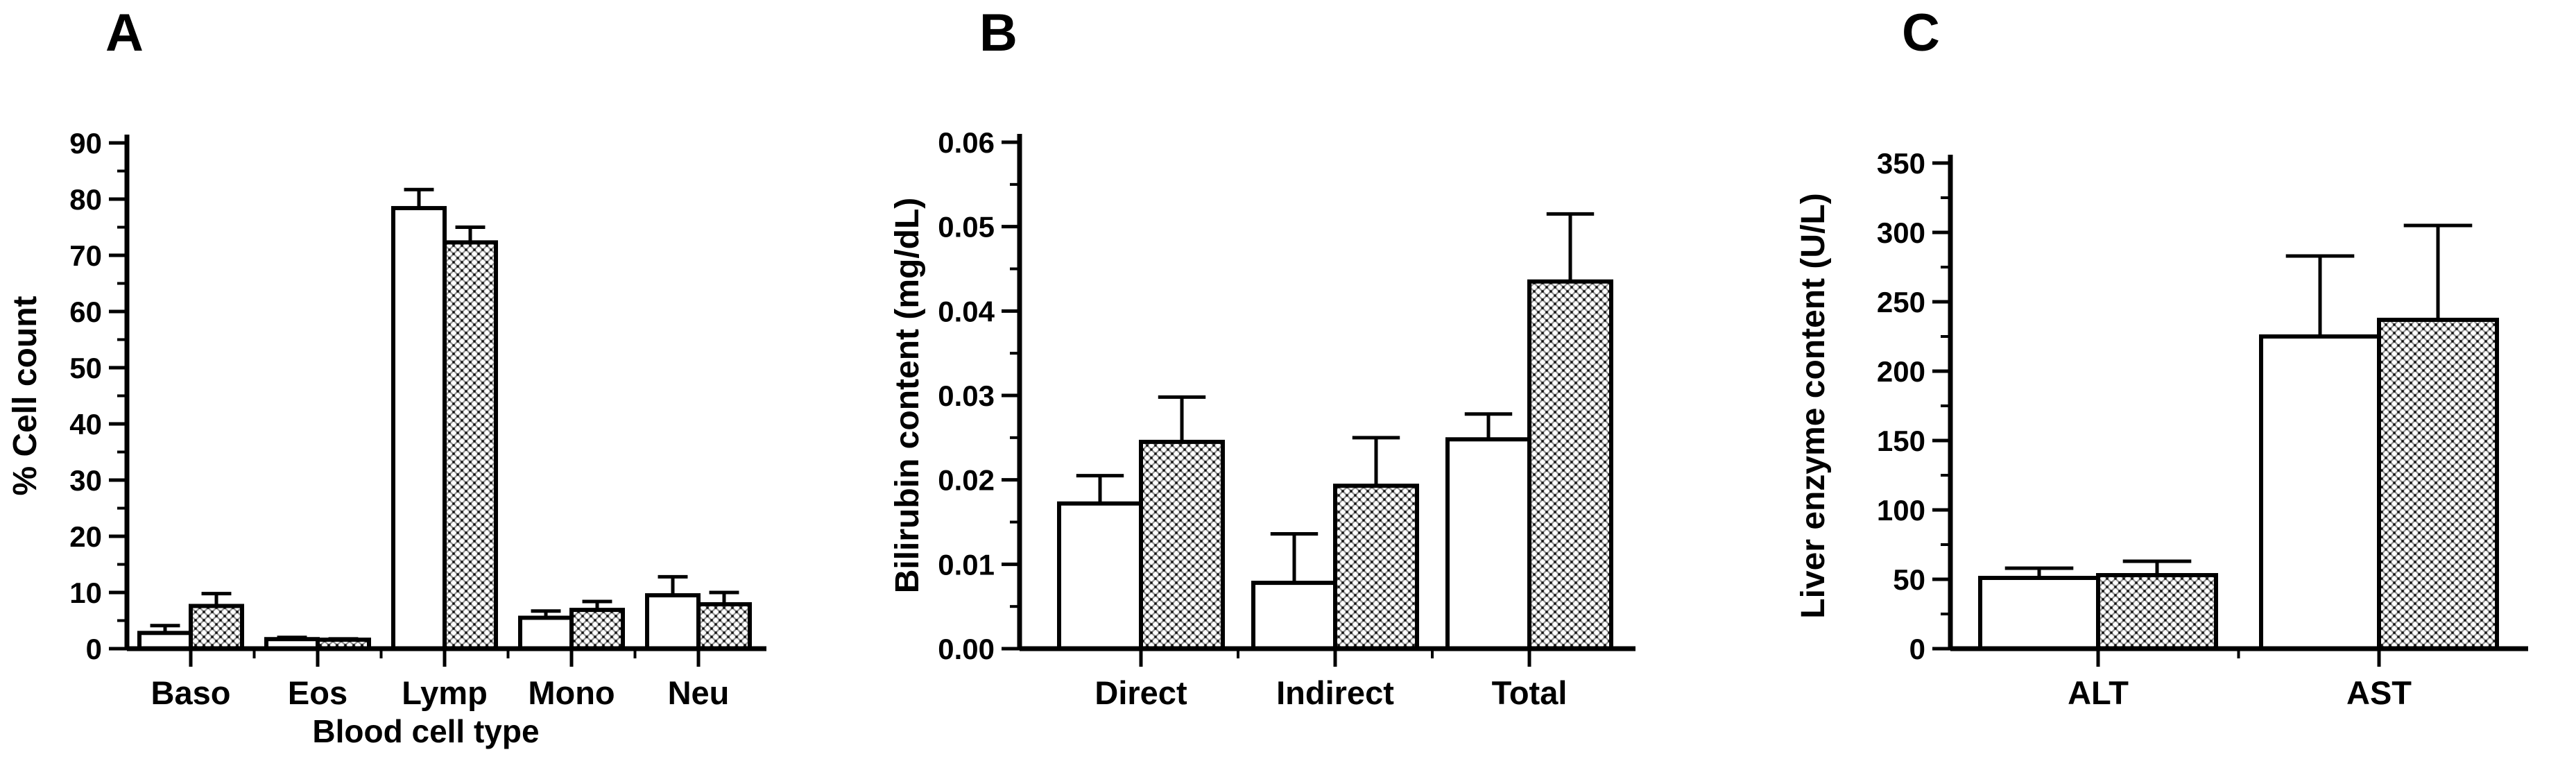 Image resolution: width=2576 pixels, height=768 pixels. What do you see at coordinates (1813, 405) in the screenshot?
I see `y-axis-title: Liver enzyme content (U/L)` at bounding box center [1813, 405].